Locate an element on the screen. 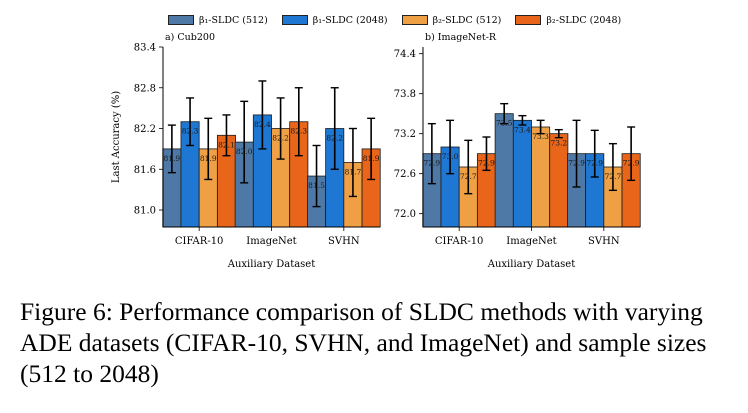 The width and height of the screenshot is (748, 413). legend-item: β₂-SLDC (512) is located at coordinates (451, 20).